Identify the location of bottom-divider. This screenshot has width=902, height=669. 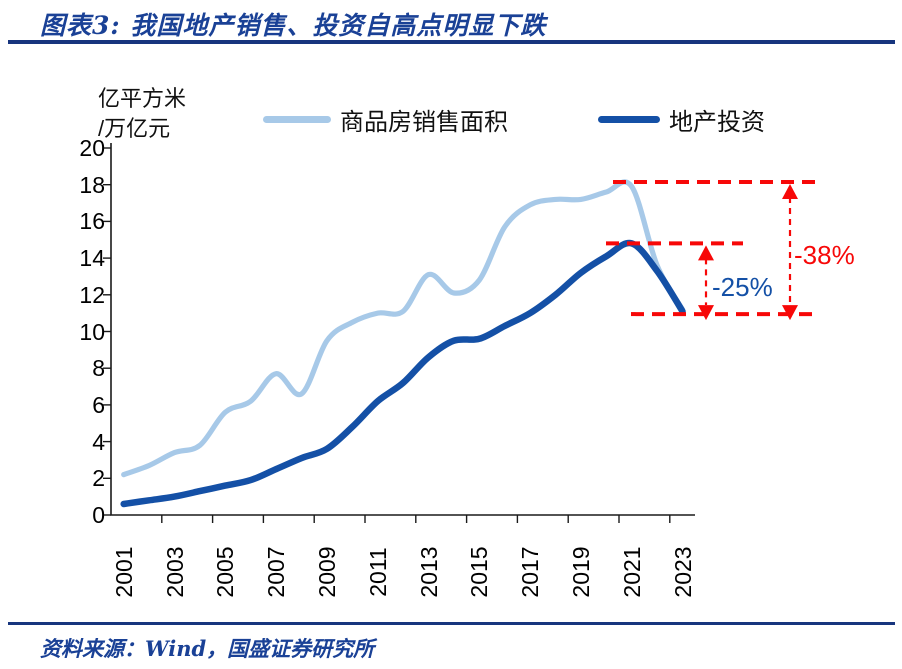
(451, 623).